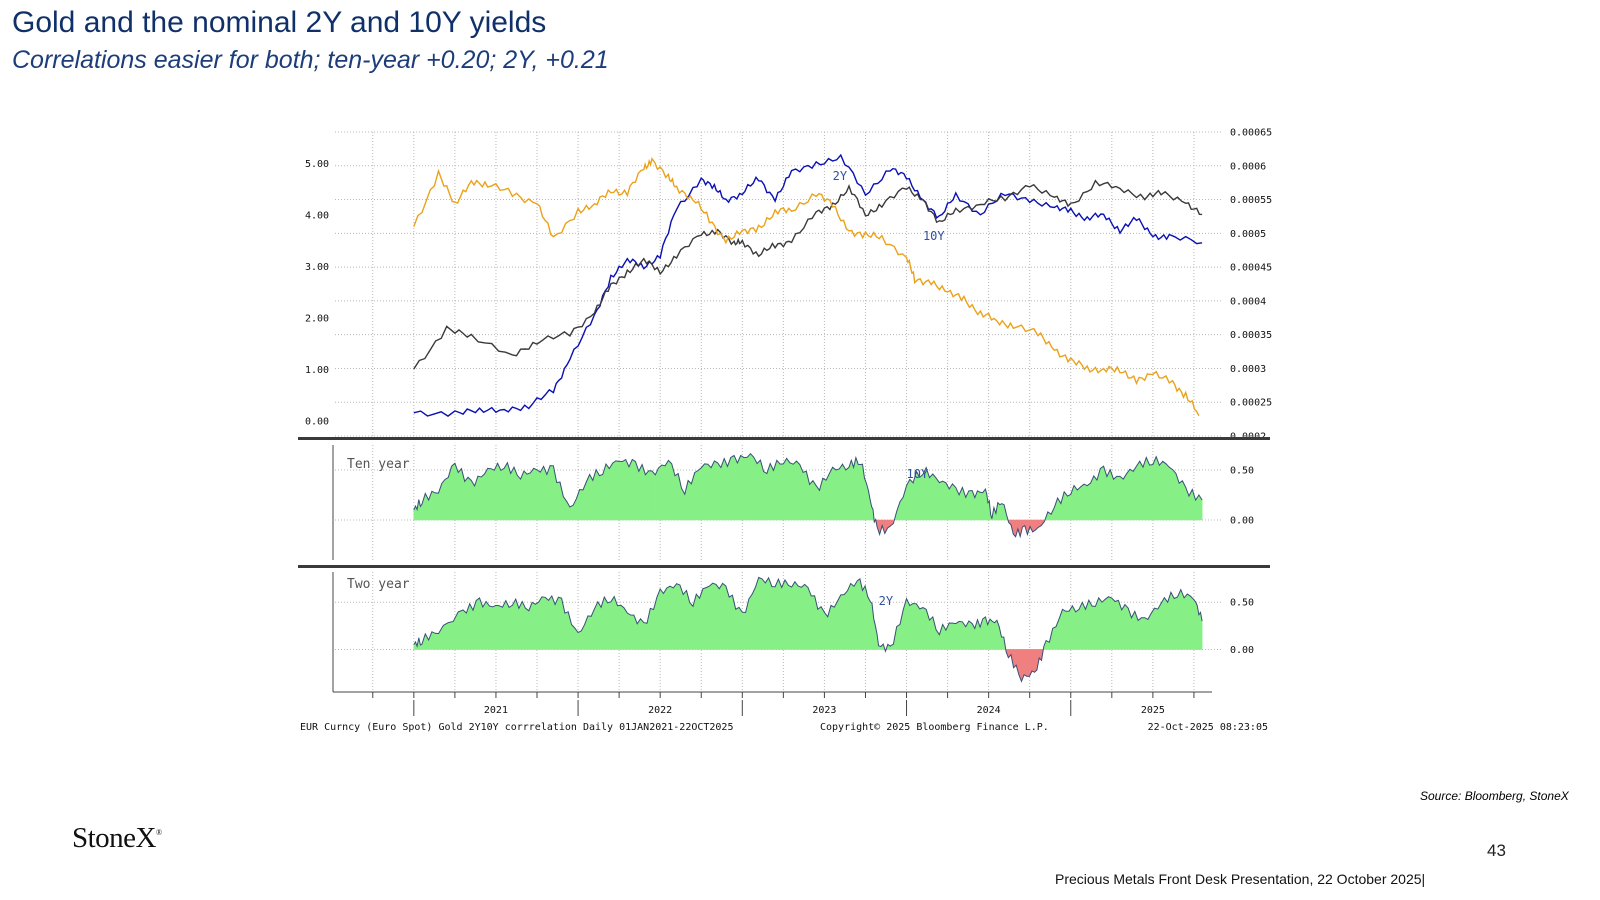  What do you see at coordinates (840, 176) in the screenshot?
I see `annotation-2y: 2Y` at bounding box center [840, 176].